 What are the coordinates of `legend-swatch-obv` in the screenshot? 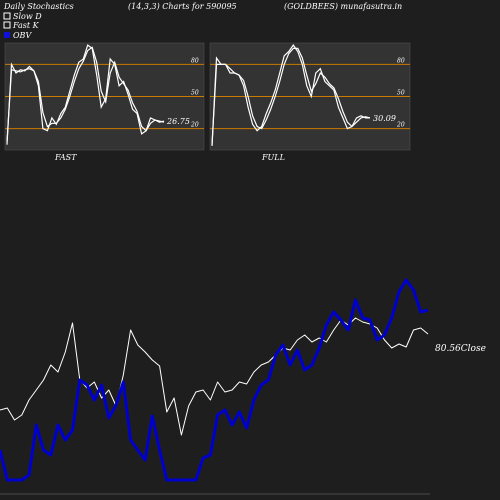 It's located at (7, 35).